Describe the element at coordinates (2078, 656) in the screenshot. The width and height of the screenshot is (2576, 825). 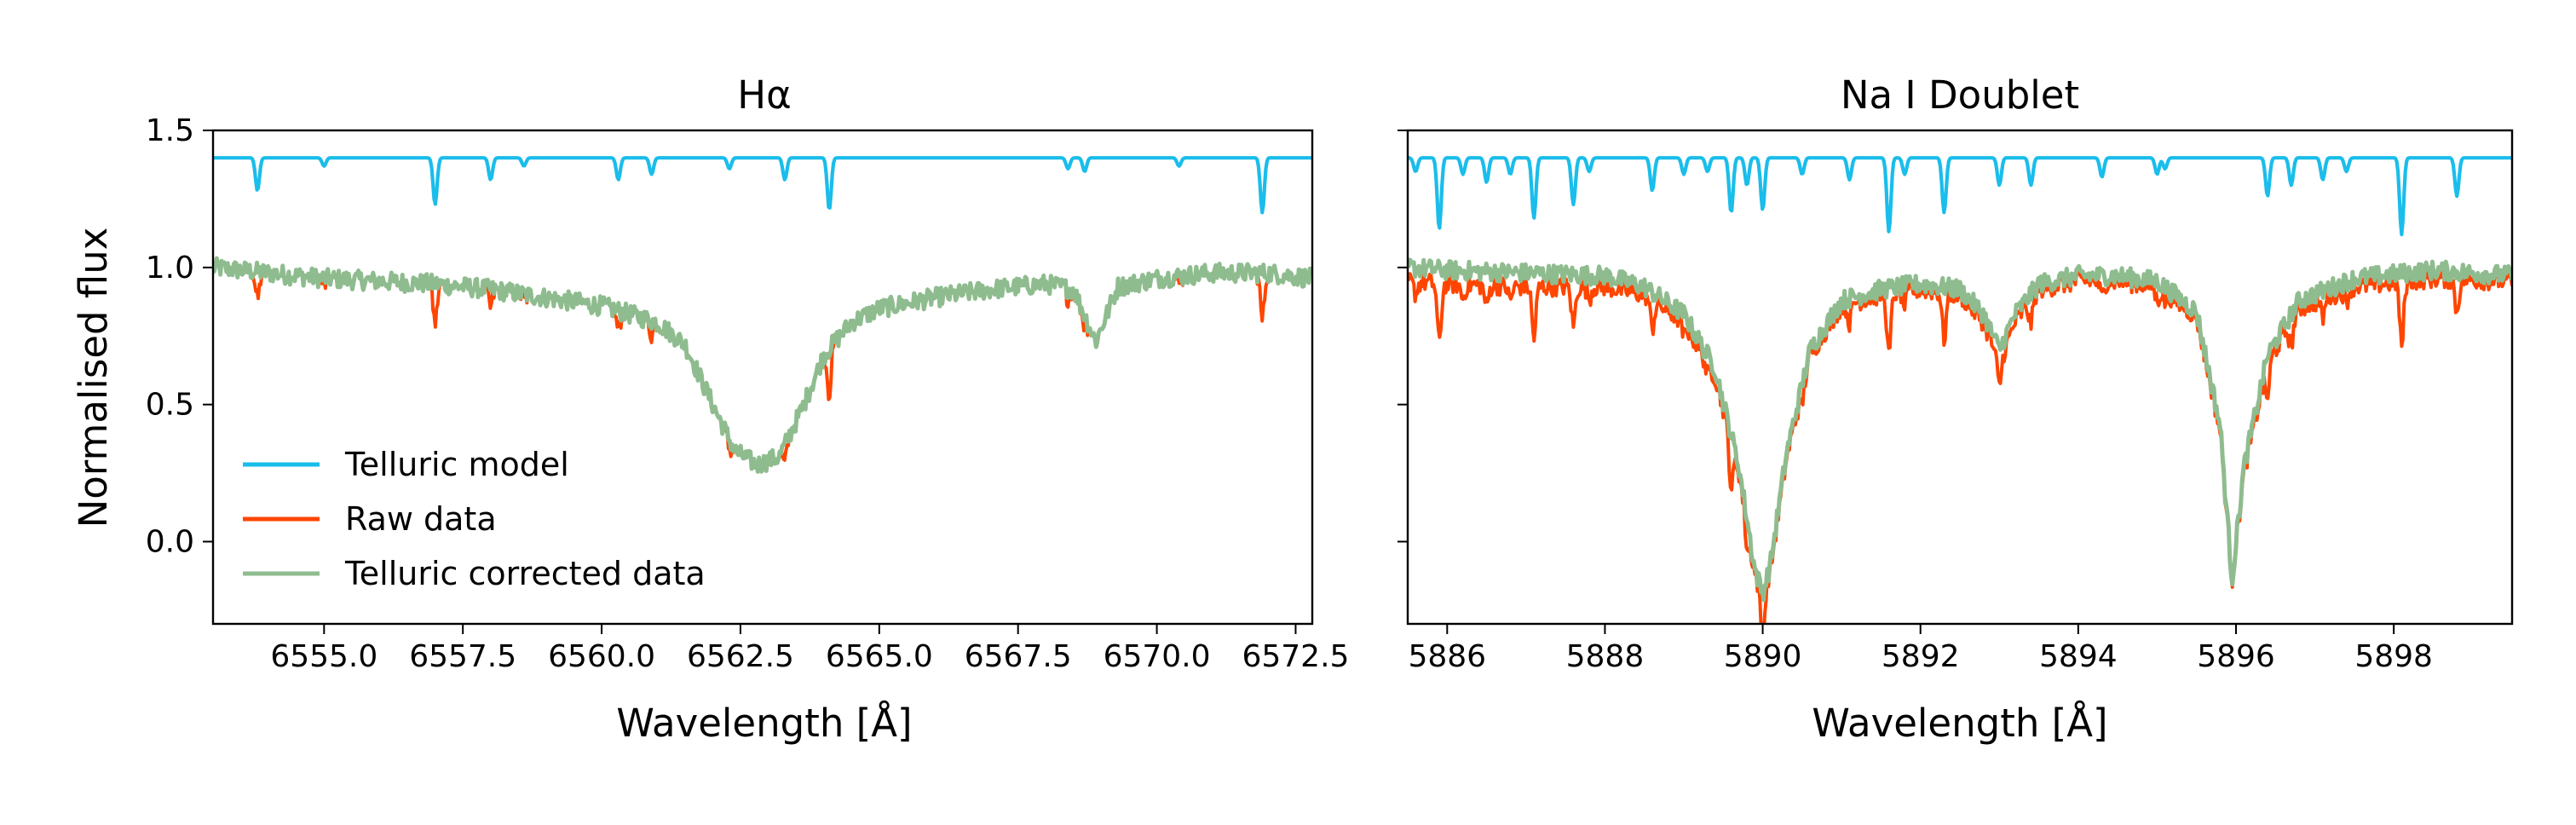
I see `x-tick-label: 5894` at that location.